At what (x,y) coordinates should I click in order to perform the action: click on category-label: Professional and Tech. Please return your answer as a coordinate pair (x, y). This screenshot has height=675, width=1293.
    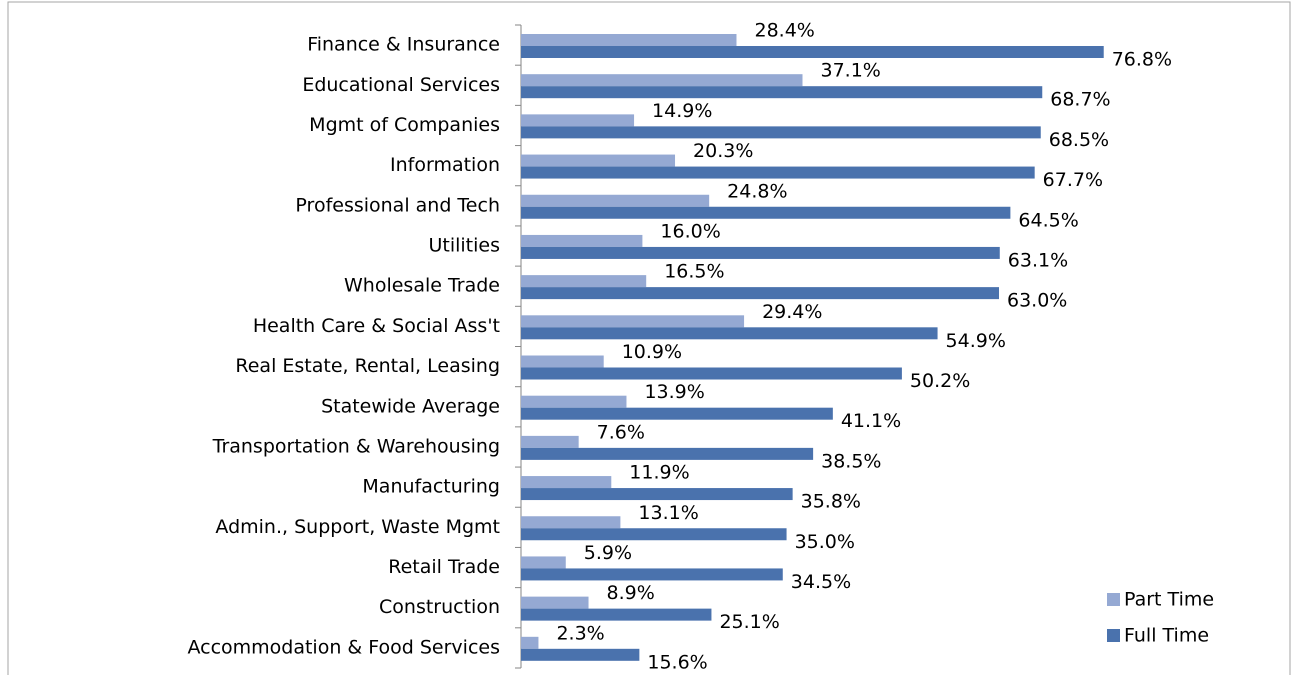
    Looking at the image, I should click on (397, 205).